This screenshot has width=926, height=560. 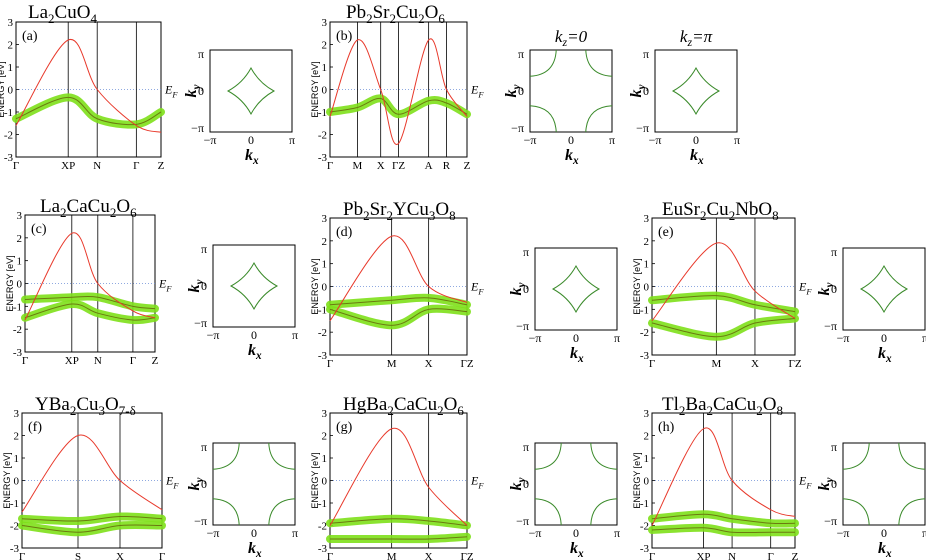 I want to click on kpoint-label: ΓZ, so click(x=466, y=364).